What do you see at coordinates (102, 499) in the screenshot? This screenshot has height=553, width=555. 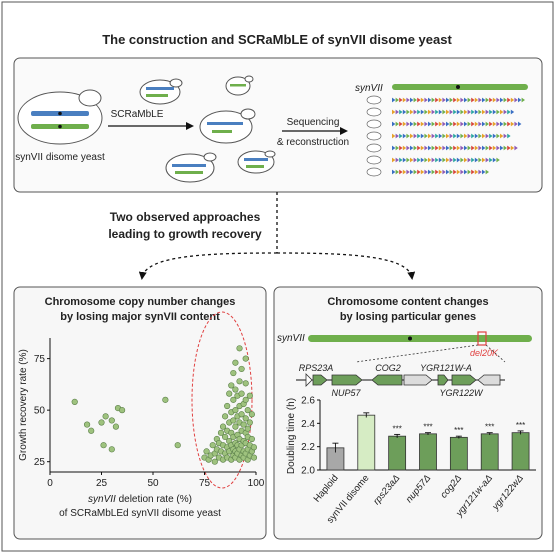 I see `scatter-x-label-italic: synVII` at bounding box center [102, 499].